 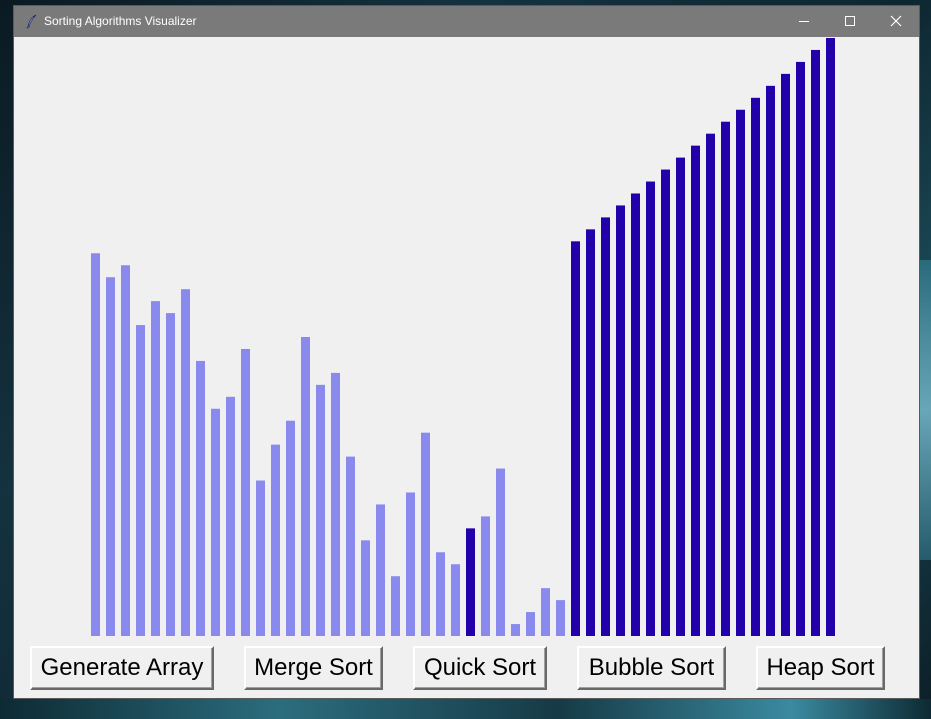 What do you see at coordinates (820, 668) in the screenshot?
I see `heap-sort-button: Heap Sort` at bounding box center [820, 668].